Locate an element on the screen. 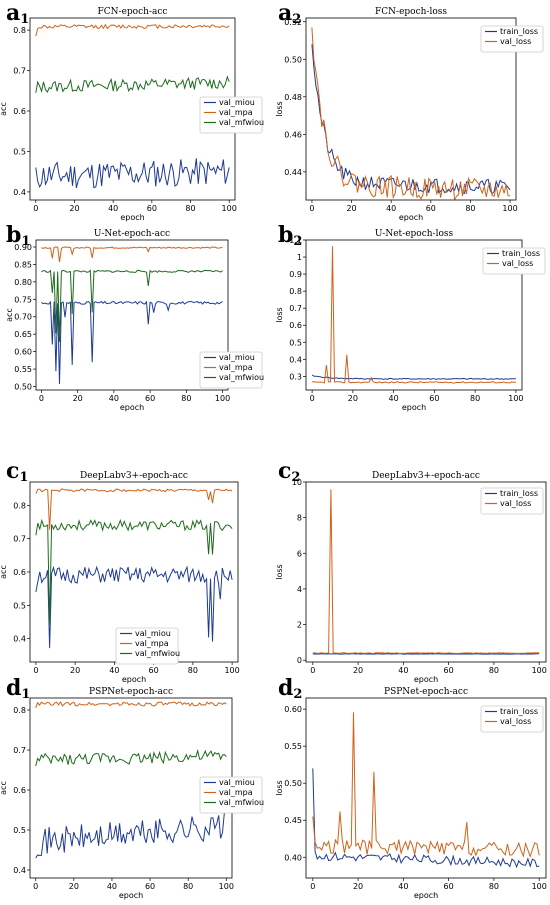  y-tick-label: 0.6 is located at coordinates (295, 325).